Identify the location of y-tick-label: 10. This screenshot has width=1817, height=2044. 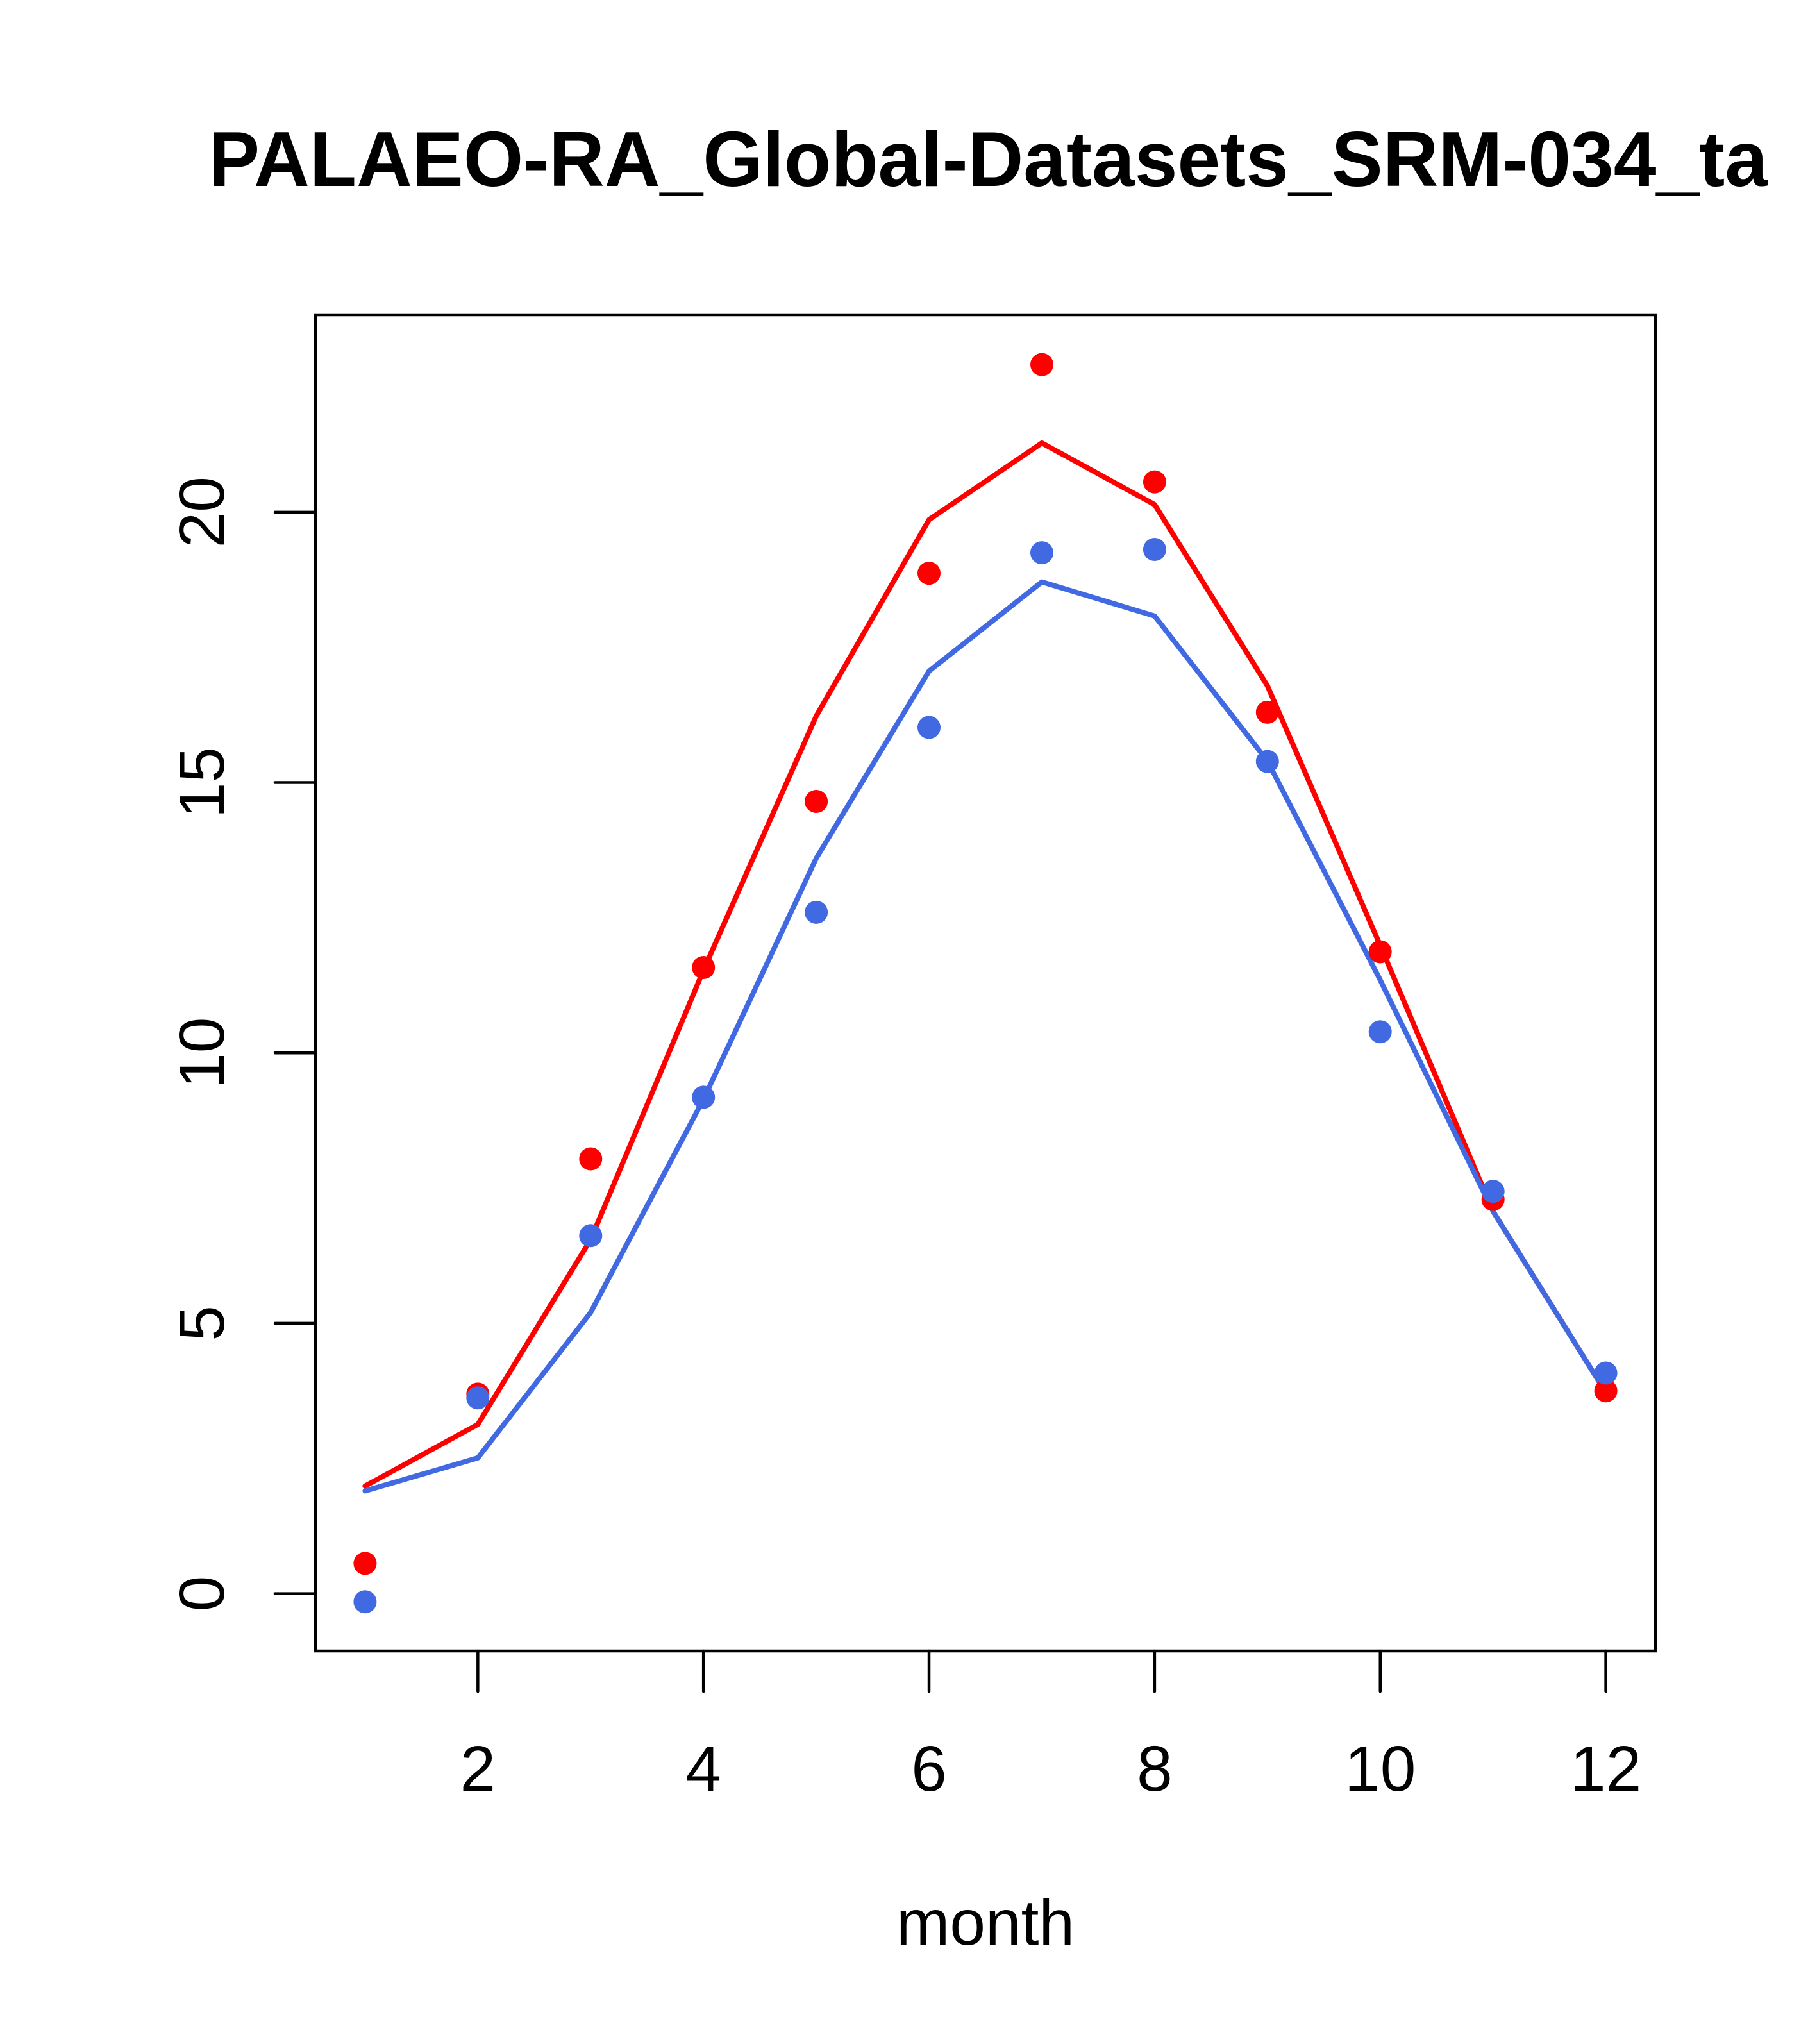
(202, 1053).